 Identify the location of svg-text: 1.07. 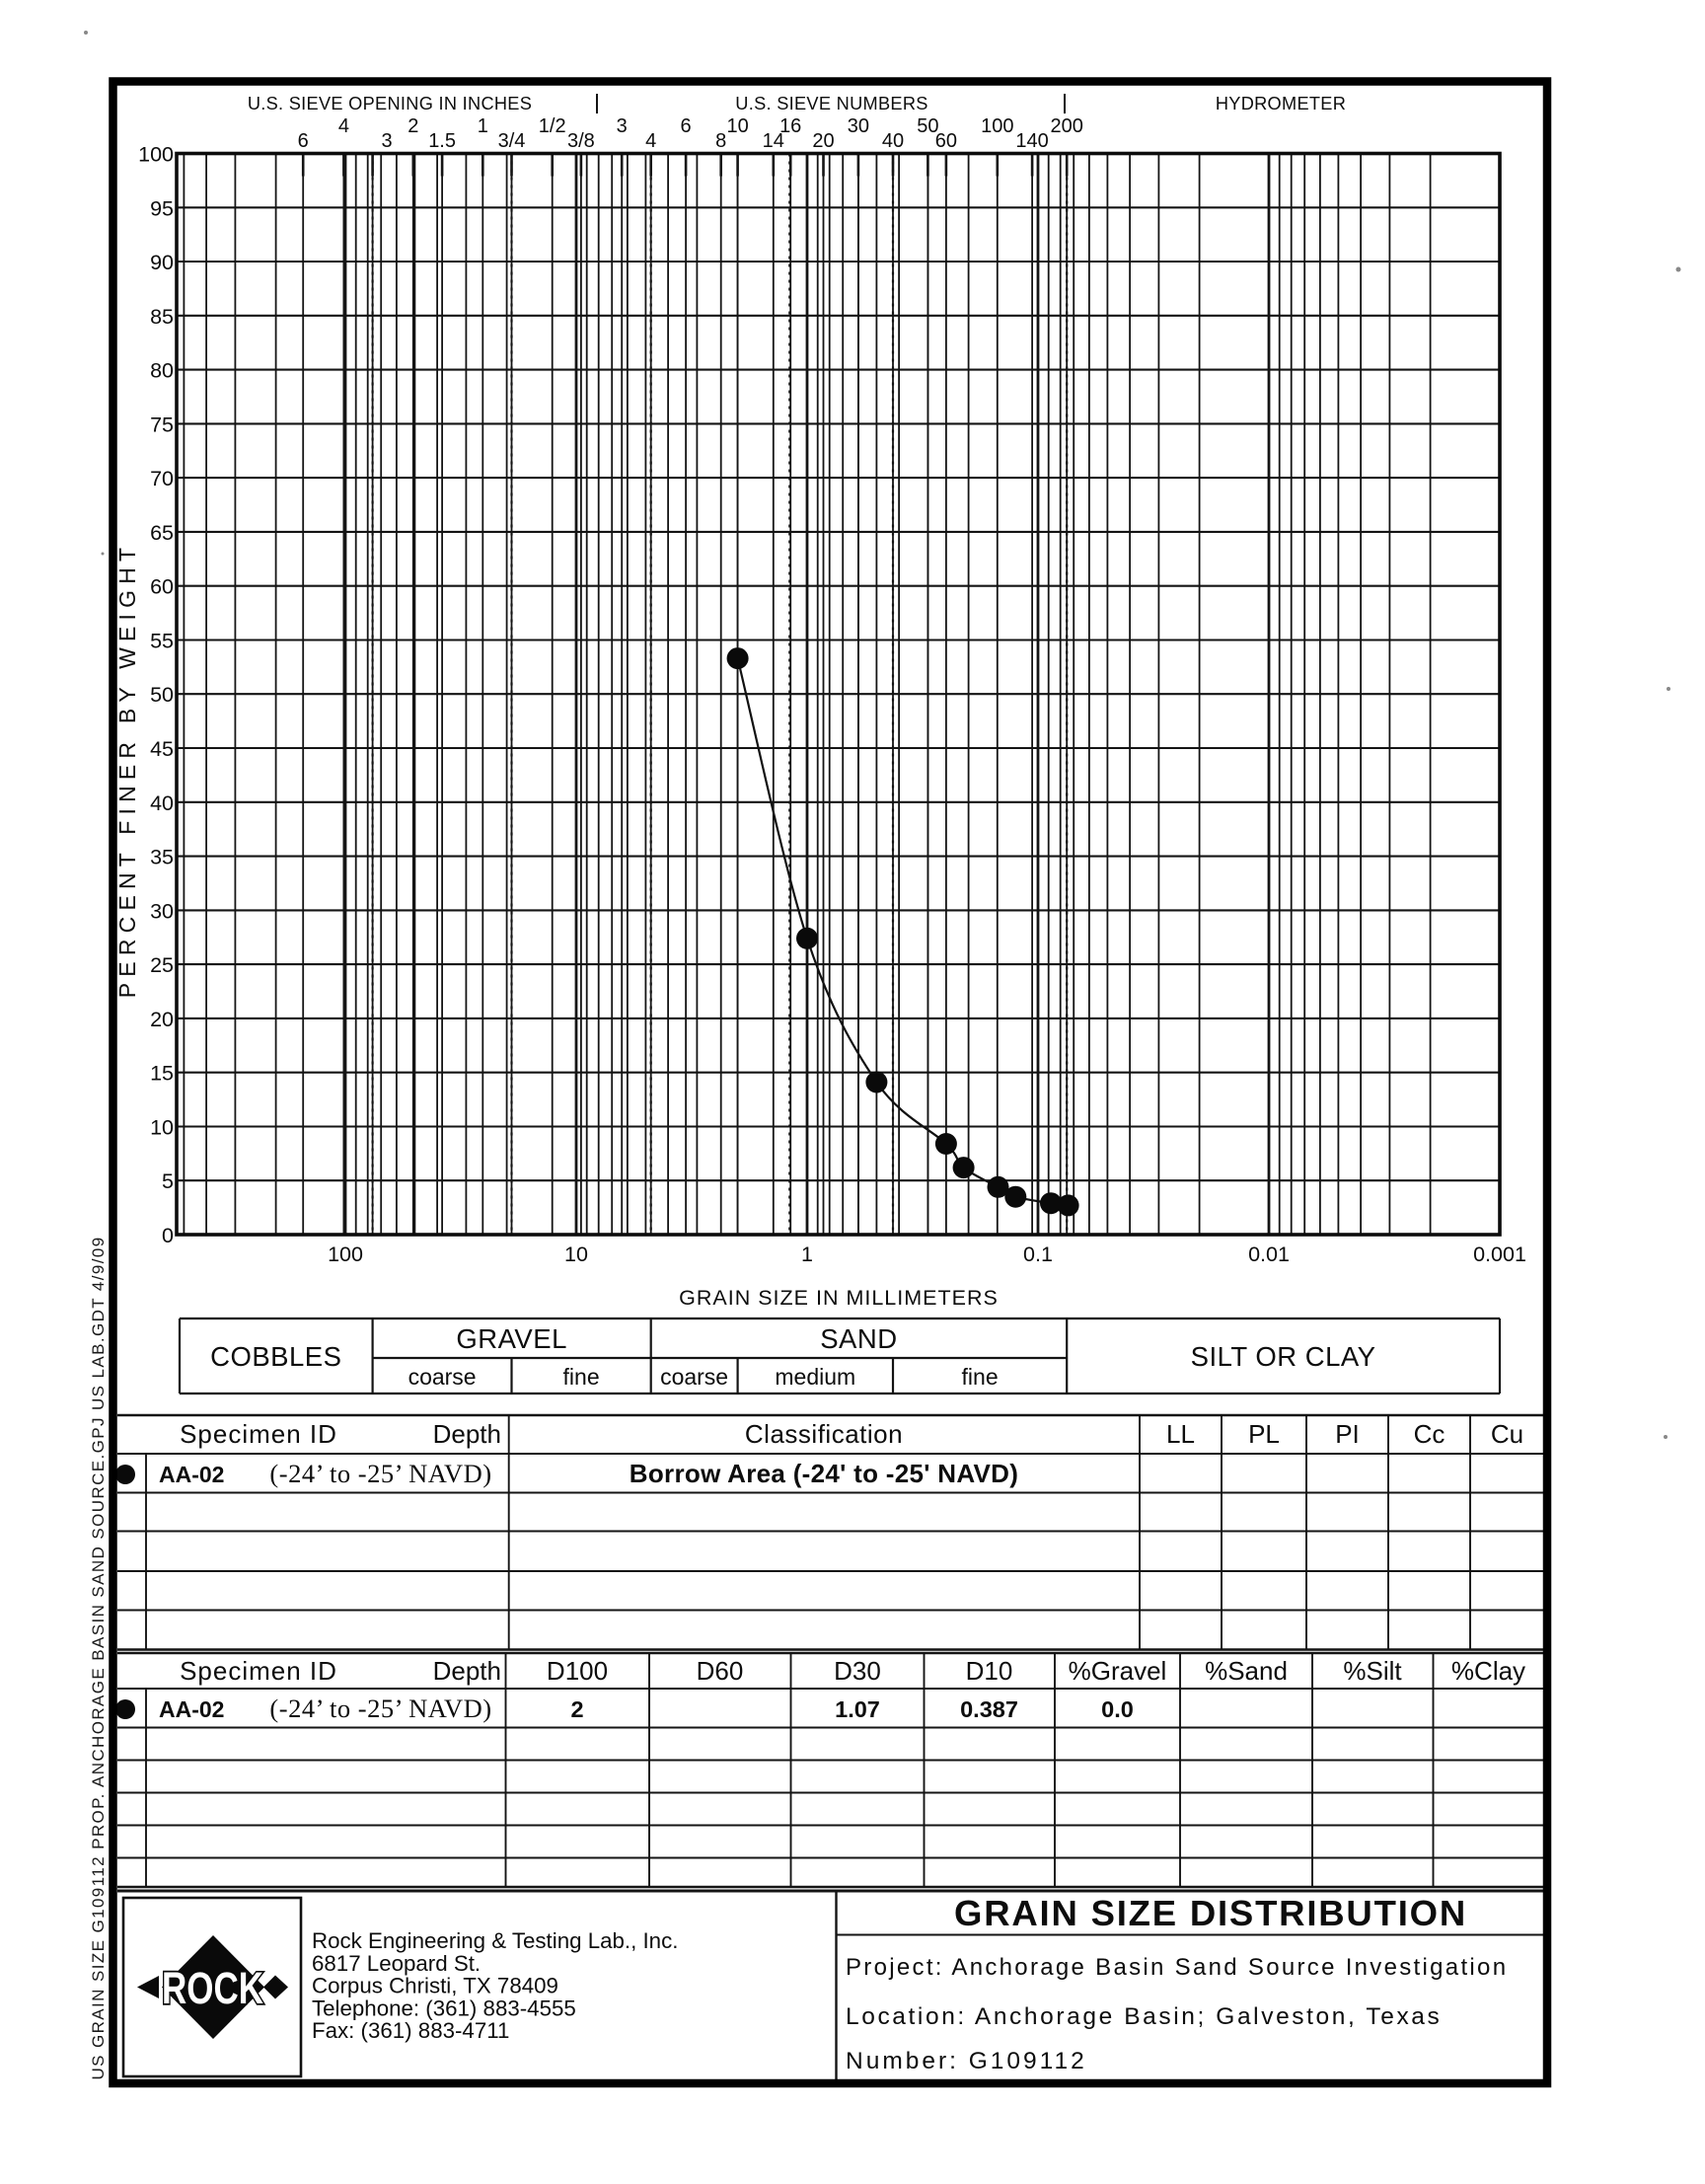
(857, 1709).